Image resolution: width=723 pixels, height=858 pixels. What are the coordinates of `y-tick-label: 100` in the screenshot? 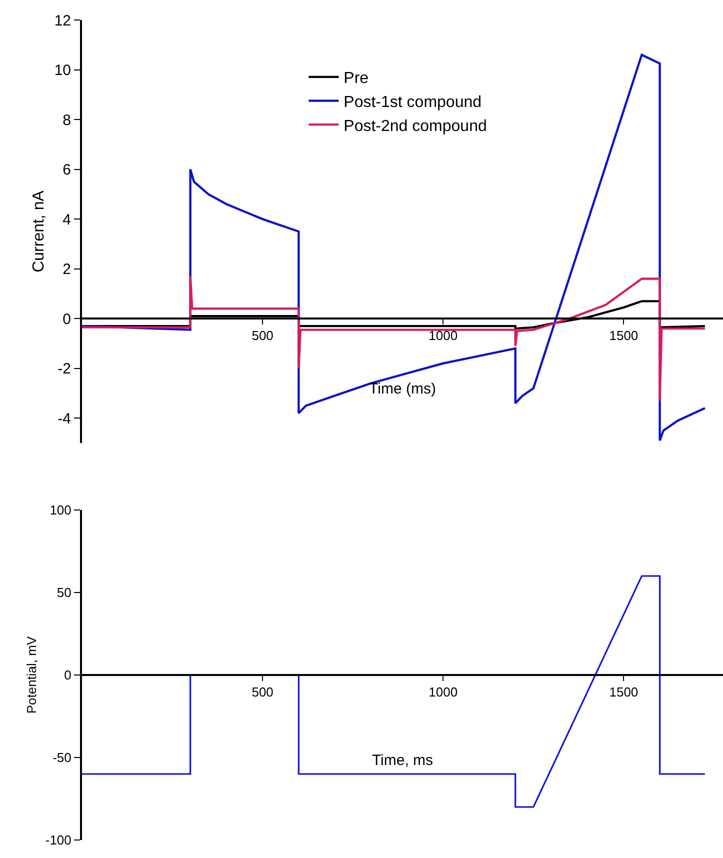 It's located at (61, 510).